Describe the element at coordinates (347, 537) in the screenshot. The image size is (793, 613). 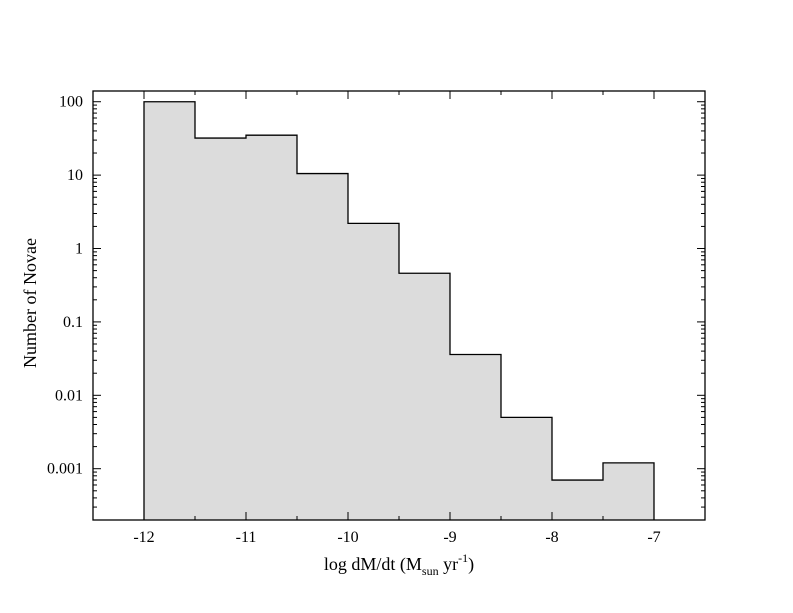
I see `x-tick-label: -10` at that location.